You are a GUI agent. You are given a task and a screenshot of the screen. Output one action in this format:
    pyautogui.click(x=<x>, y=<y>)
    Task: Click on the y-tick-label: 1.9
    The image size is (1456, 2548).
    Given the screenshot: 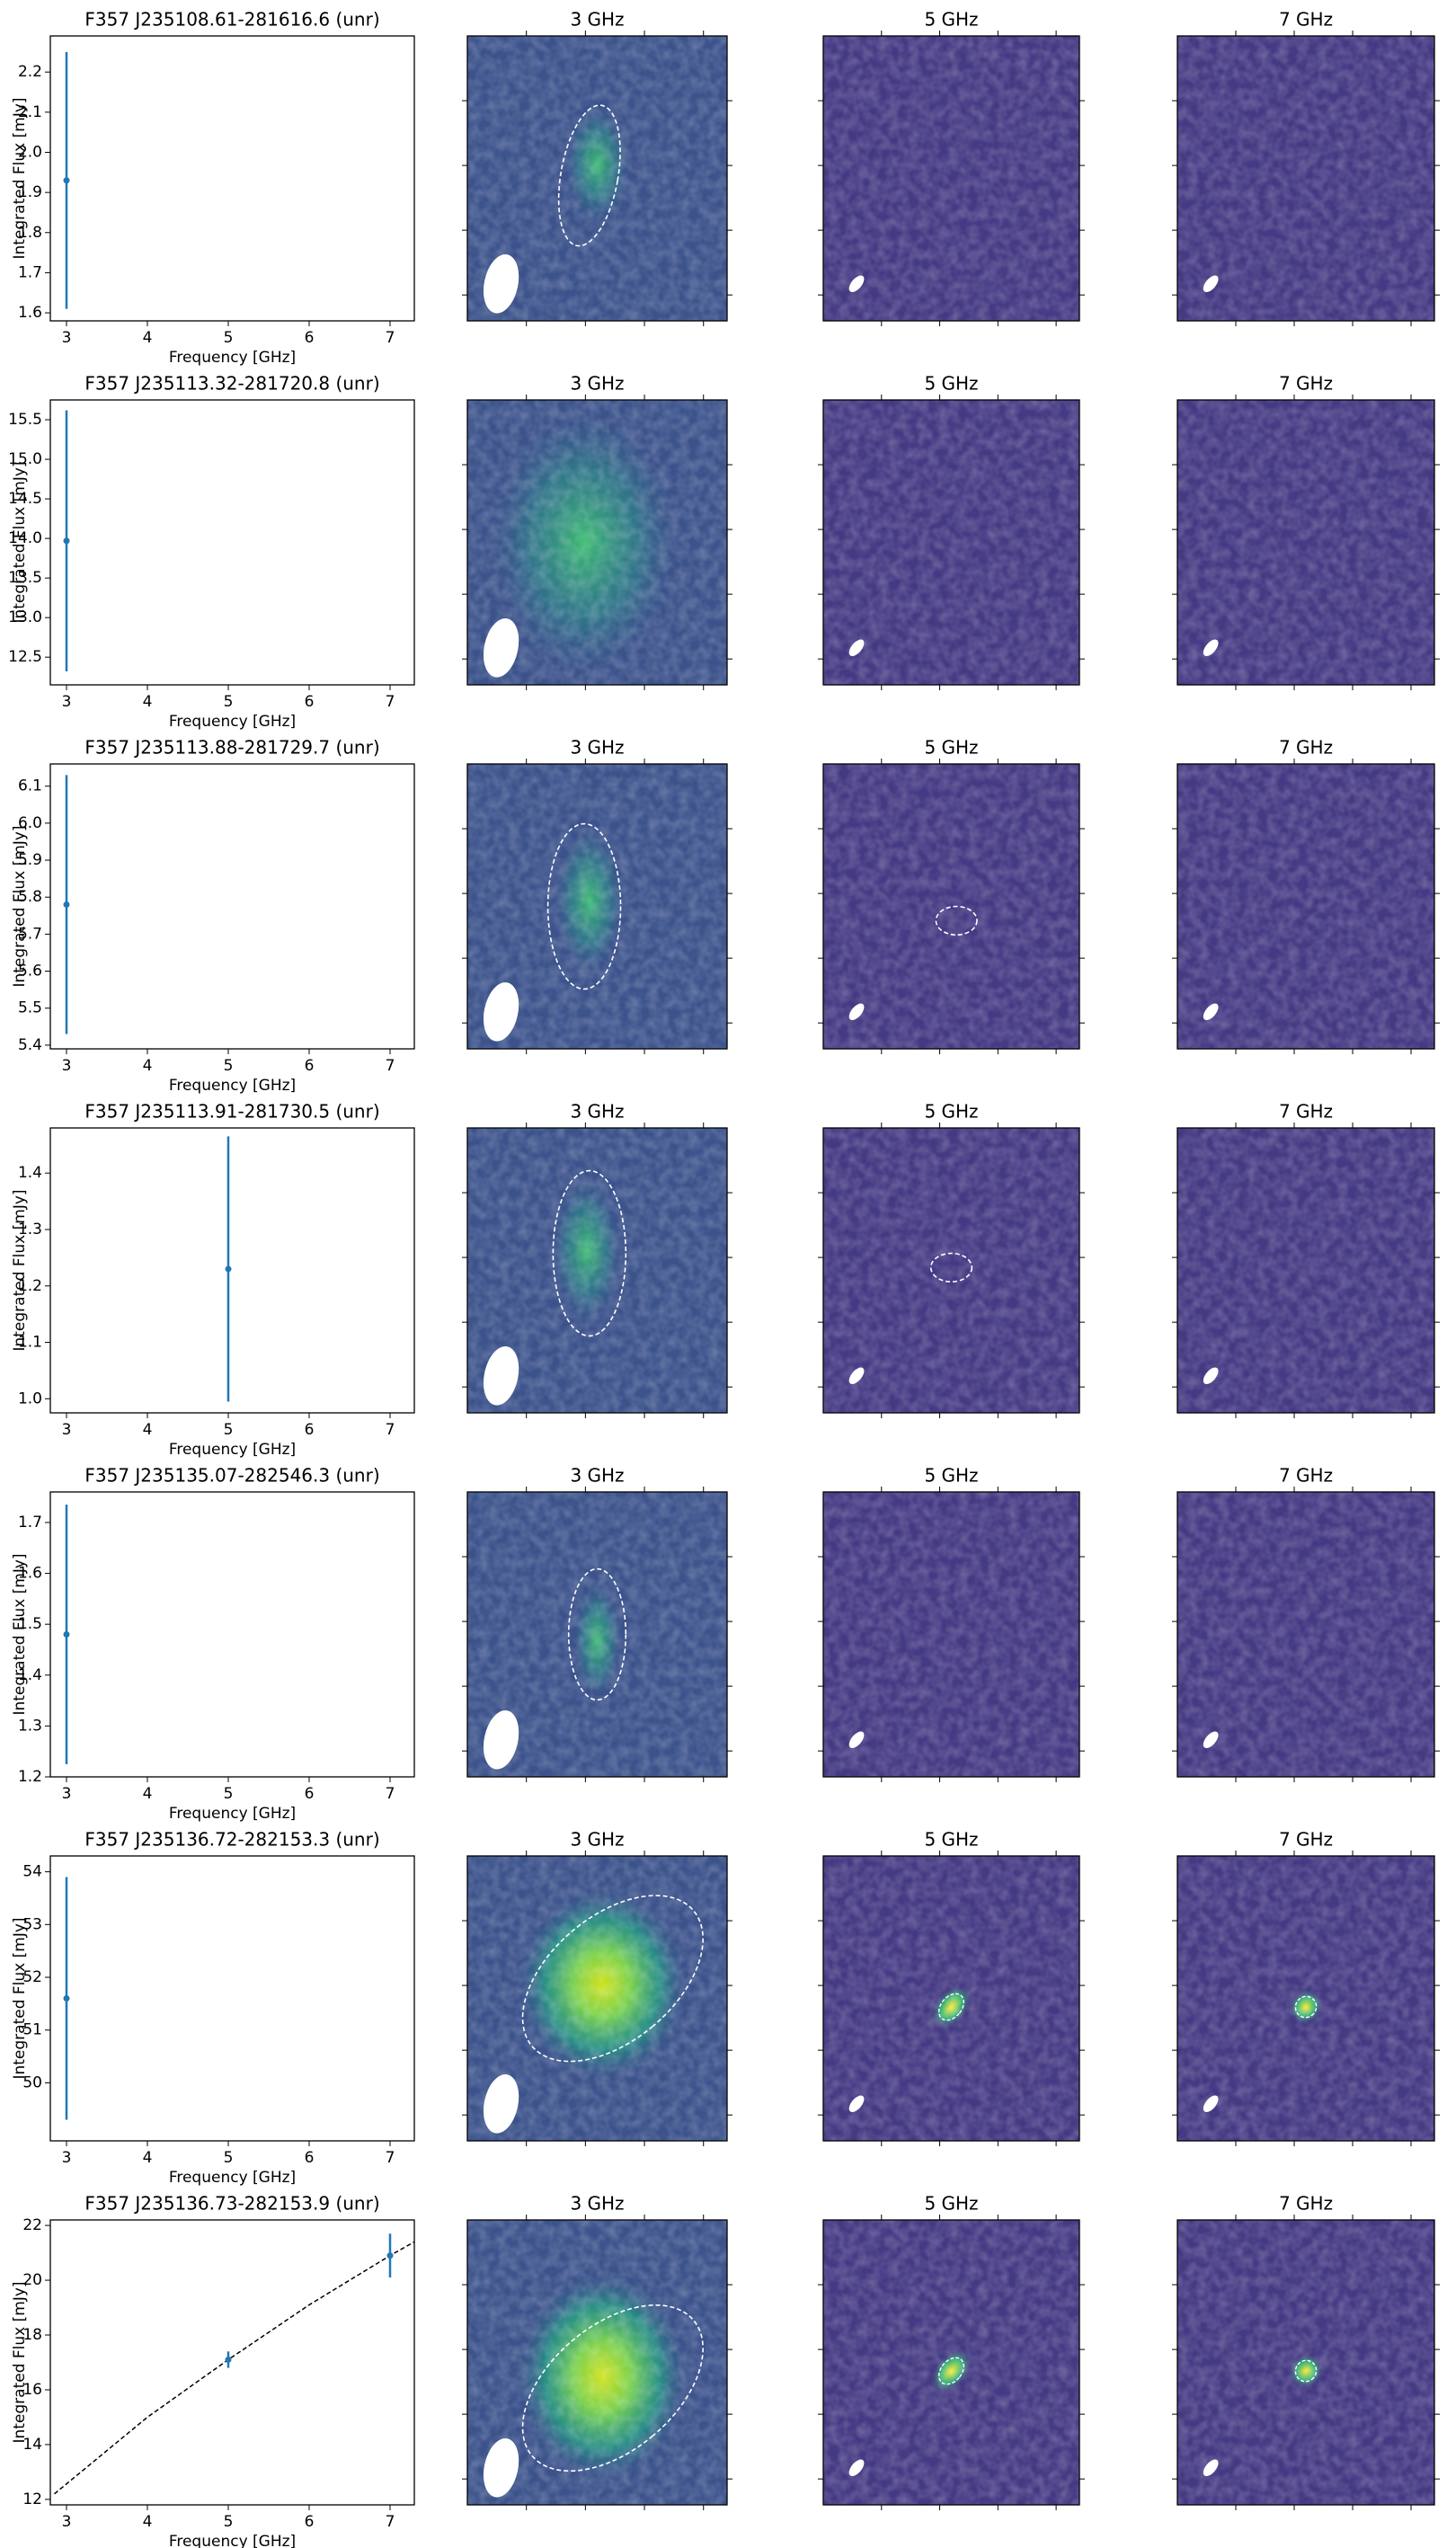 What is the action you would take?
    pyautogui.click(x=30, y=192)
    